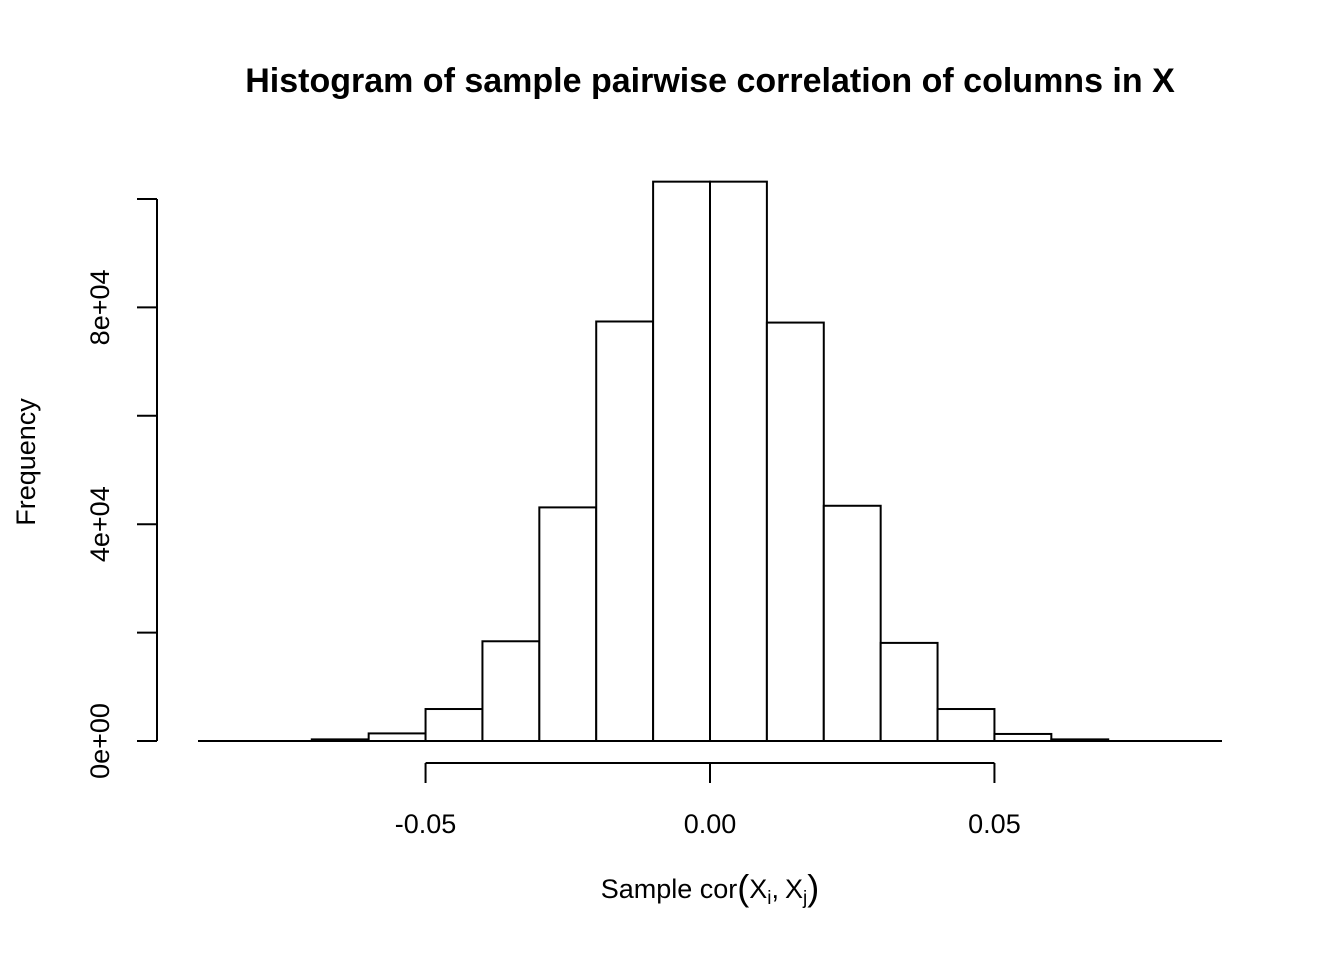 Image resolution: width=1344 pixels, height=960 pixels. Describe the element at coordinates (769, 898) in the screenshot. I see `x-label-sub1: i` at that location.